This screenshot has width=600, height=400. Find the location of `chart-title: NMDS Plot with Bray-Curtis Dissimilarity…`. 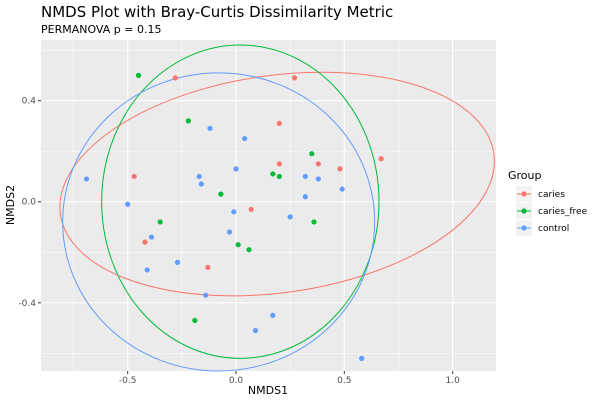

chart-title: NMDS Plot with Bray-Curtis Dissimilarity… is located at coordinates (217, 12).